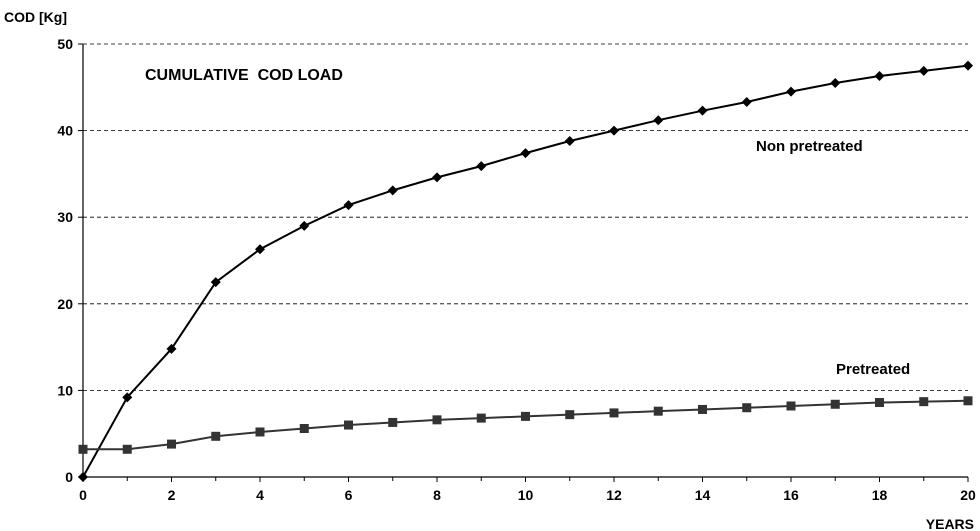 The width and height of the screenshot is (980, 531). What do you see at coordinates (950, 523) in the screenshot?
I see `x-axis-label: YEARS` at bounding box center [950, 523].